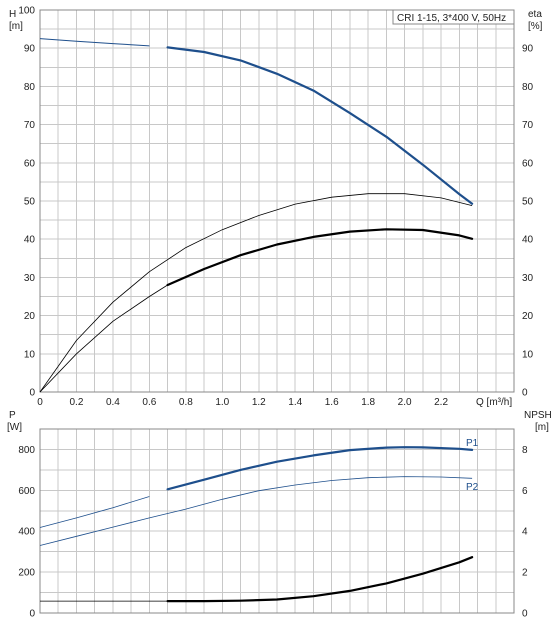 This screenshot has width=559, height=627. Describe the element at coordinates (472, 487) in the screenshot. I see `series-label-p2: P2` at that location.